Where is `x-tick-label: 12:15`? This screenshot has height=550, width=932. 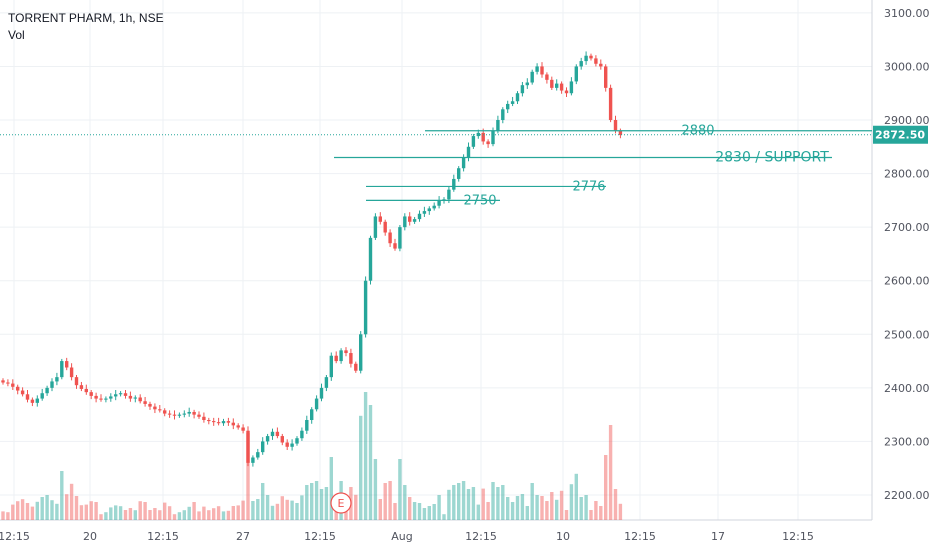
x-tick-label: 12:15 is located at coordinates (640, 536).